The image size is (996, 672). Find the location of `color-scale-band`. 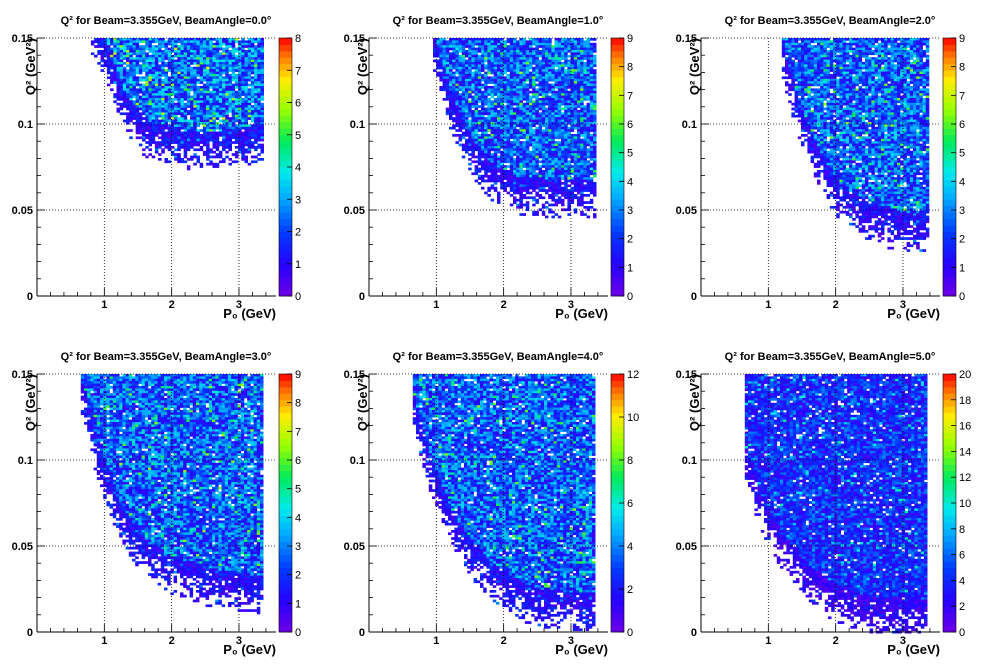

color-scale-band is located at coordinates (285, 74).